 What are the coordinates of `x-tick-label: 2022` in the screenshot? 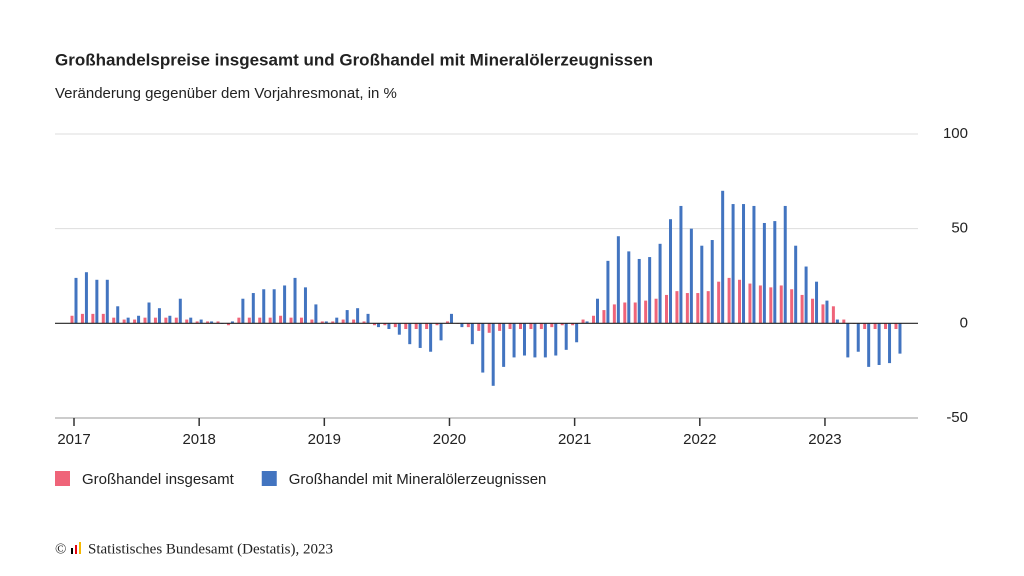 It's located at (699, 439).